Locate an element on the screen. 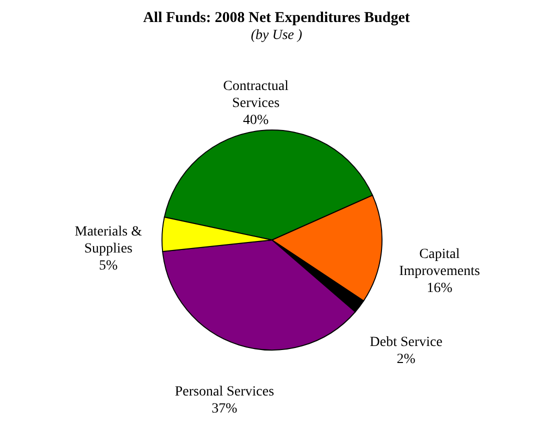  slice-label: Personal Services is located at coordinates (224, 392).